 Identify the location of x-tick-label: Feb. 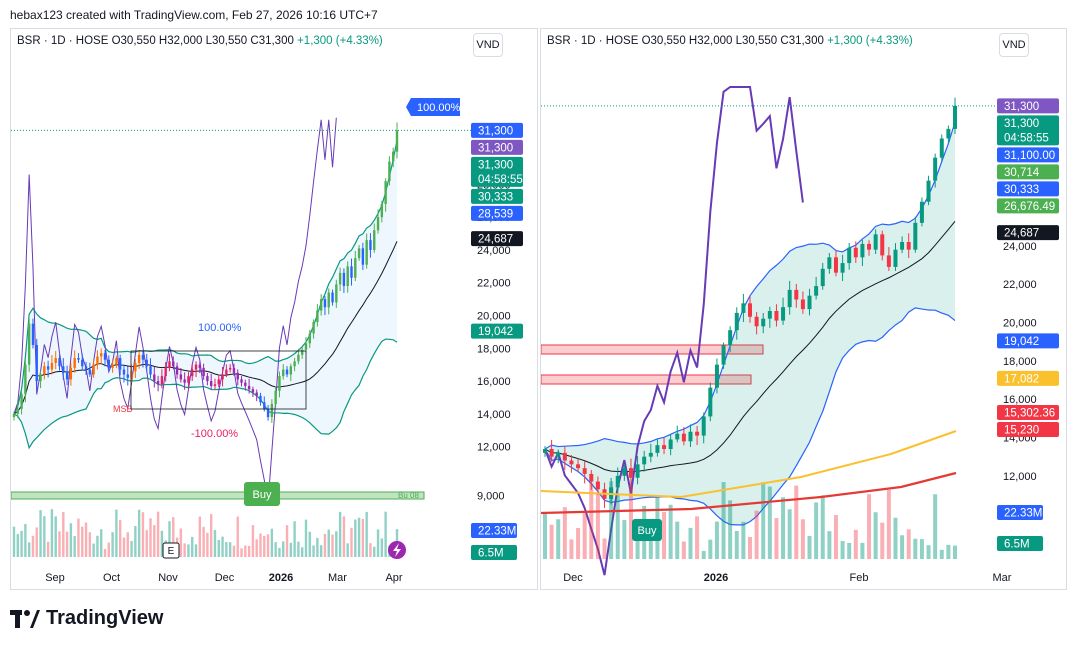
(859, 578).